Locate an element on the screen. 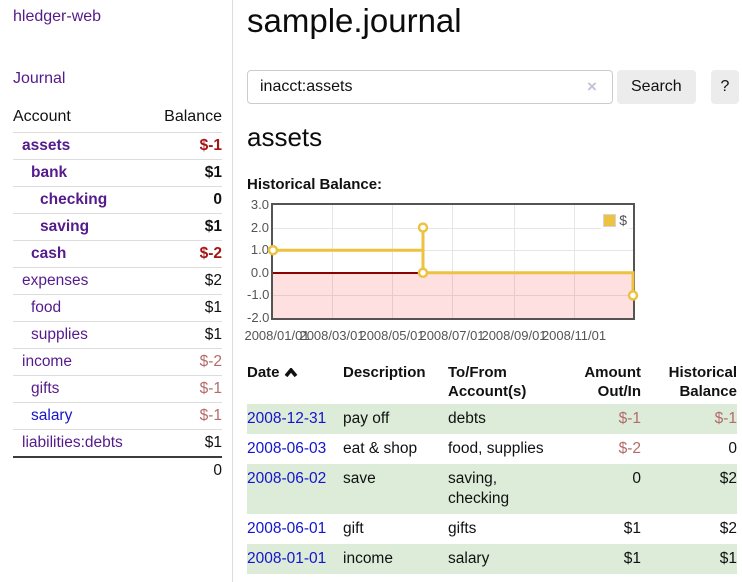  account-heading: assets is located at coordinates (285, 137).